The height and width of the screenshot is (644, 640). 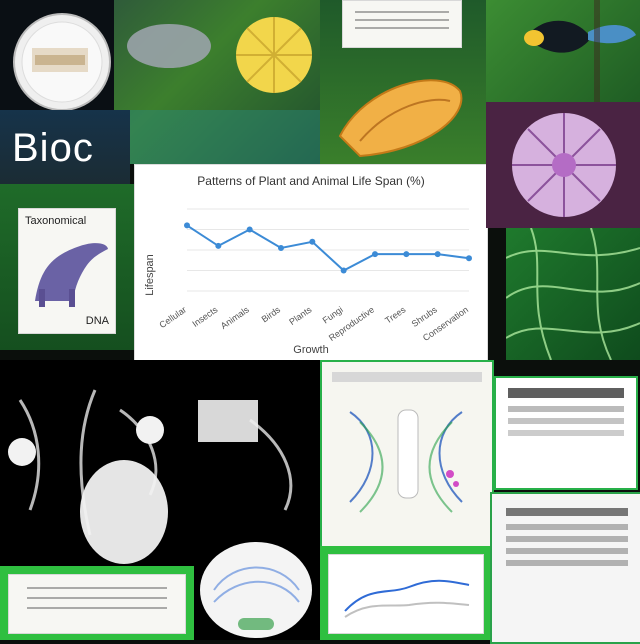 I want to click on x-tick-label: Fungi, so click(x=333, y=314).